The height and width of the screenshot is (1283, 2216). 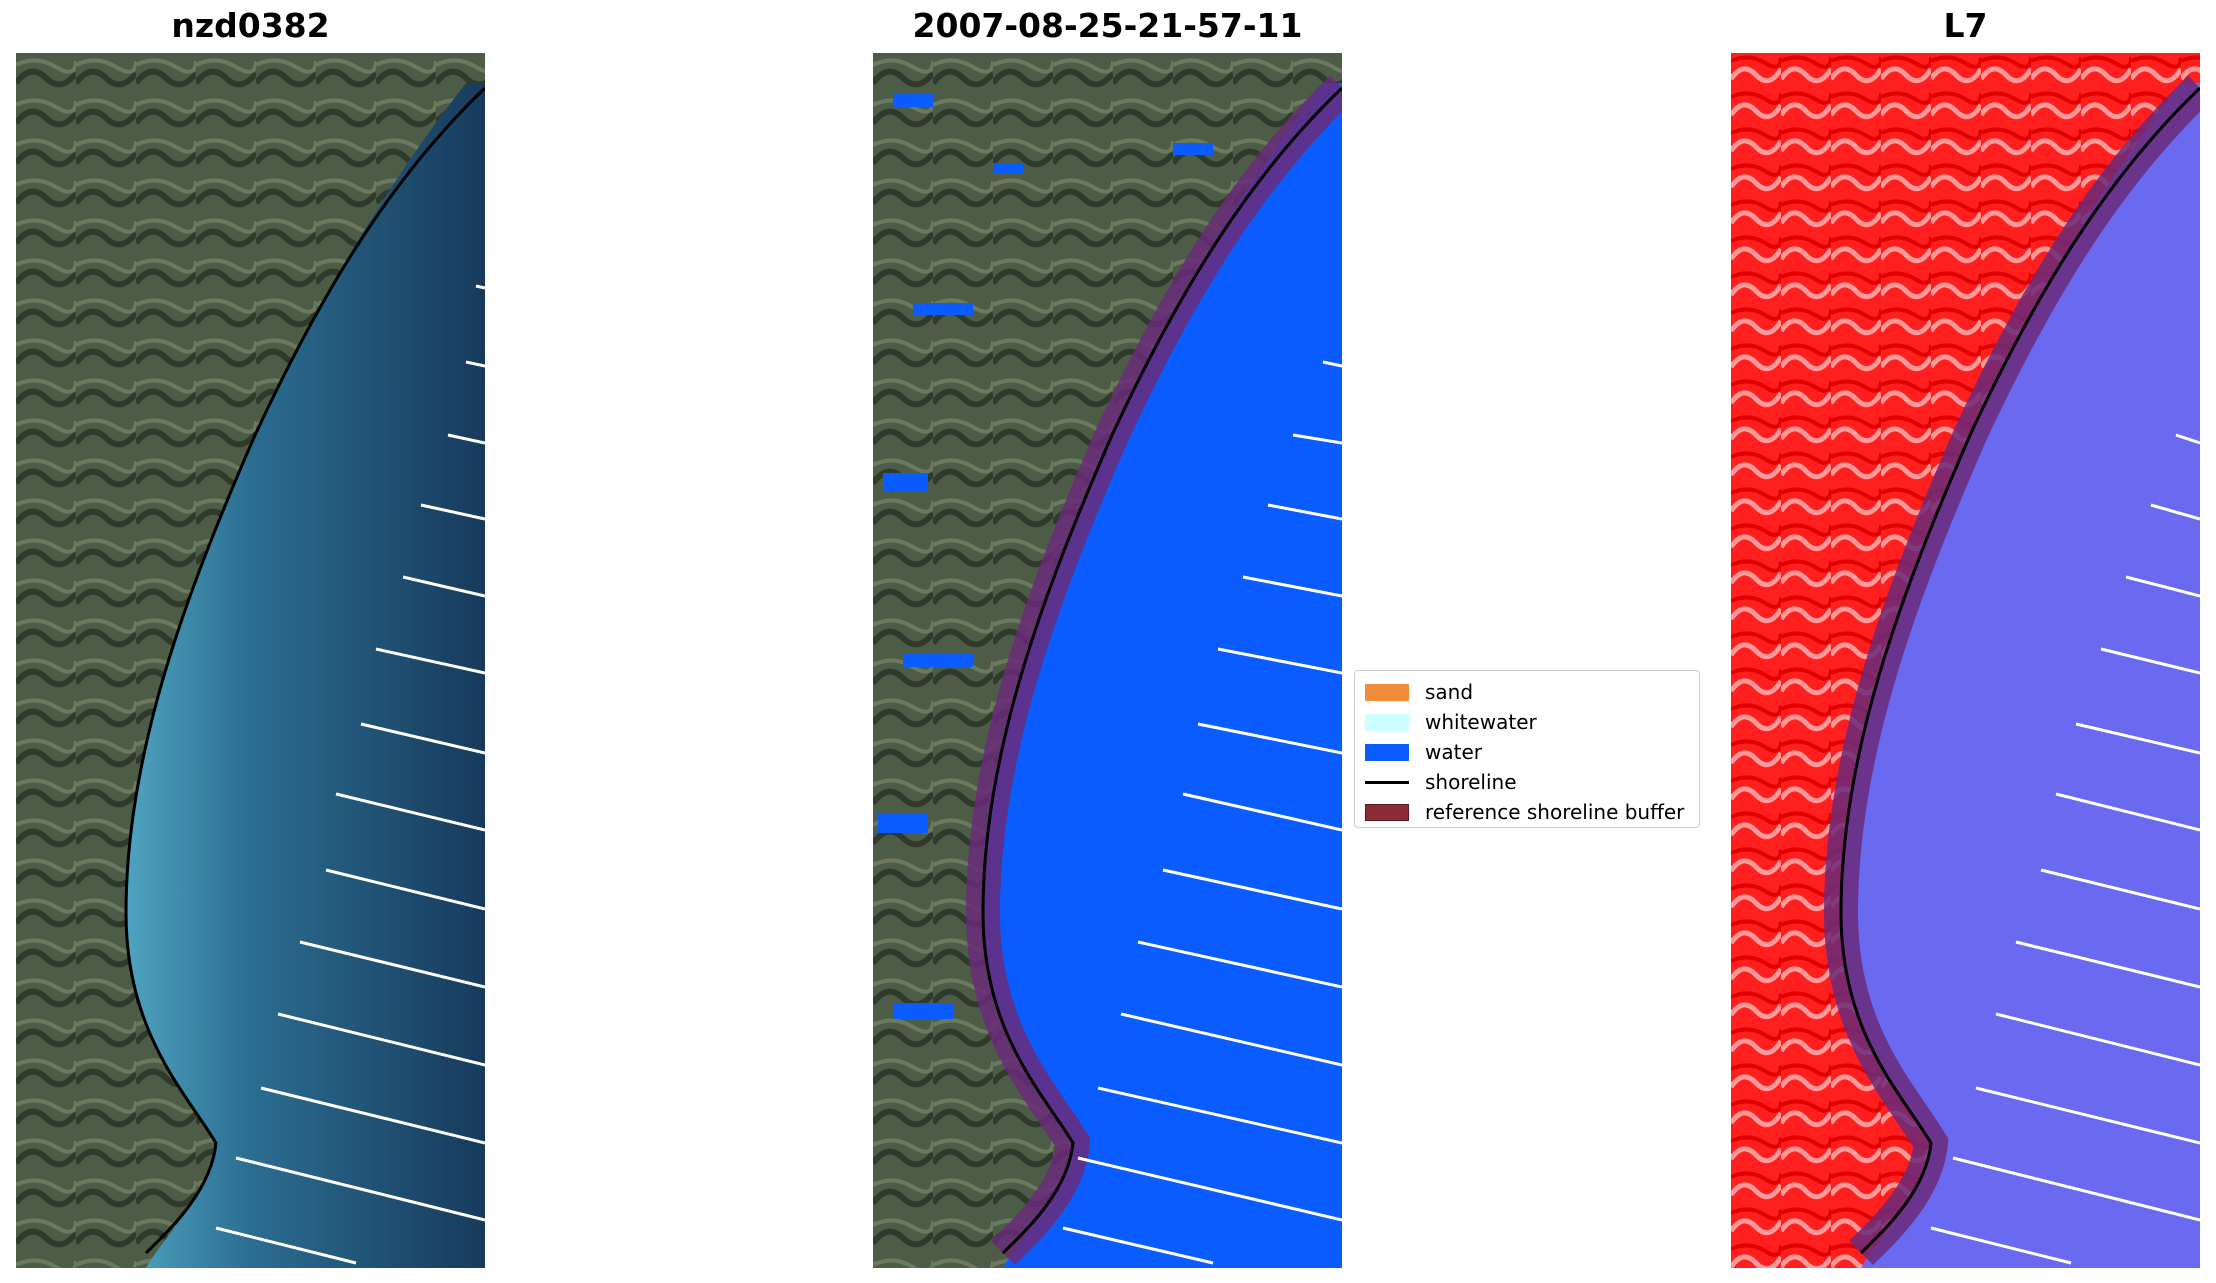 I want to click on water-index-area, so click(x=2020, y=675).